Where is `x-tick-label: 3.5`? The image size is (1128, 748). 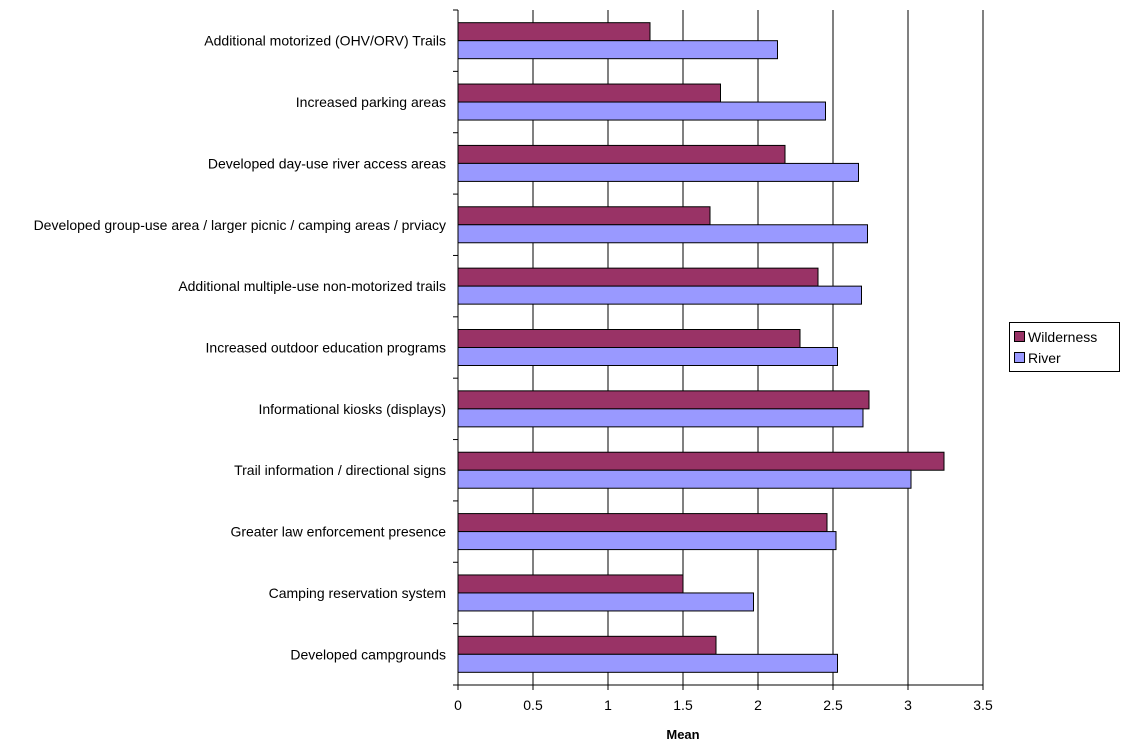 x-tick-label: 3.5 is located at coordinates (983, 705).